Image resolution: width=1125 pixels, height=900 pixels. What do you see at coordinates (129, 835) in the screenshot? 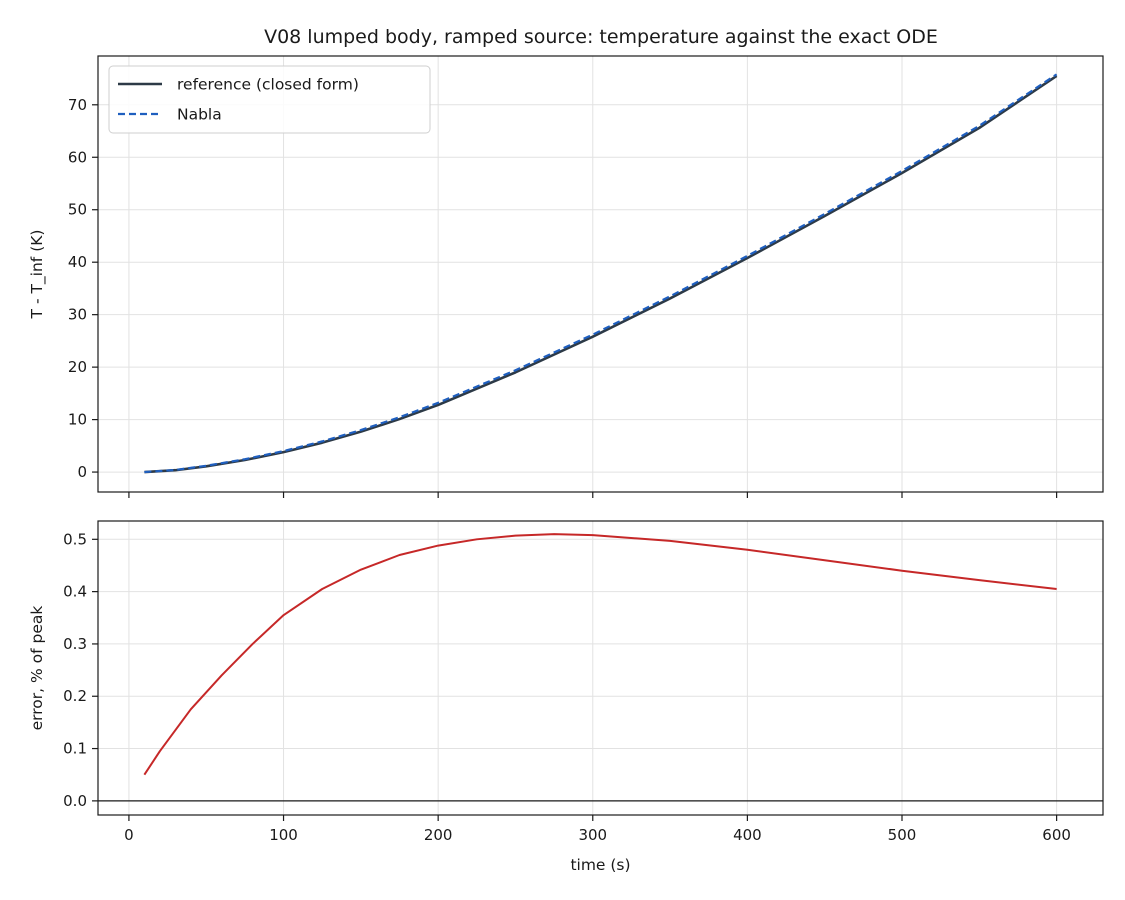
I see `x-tick-label: 0` at bounding box center [129, 835].